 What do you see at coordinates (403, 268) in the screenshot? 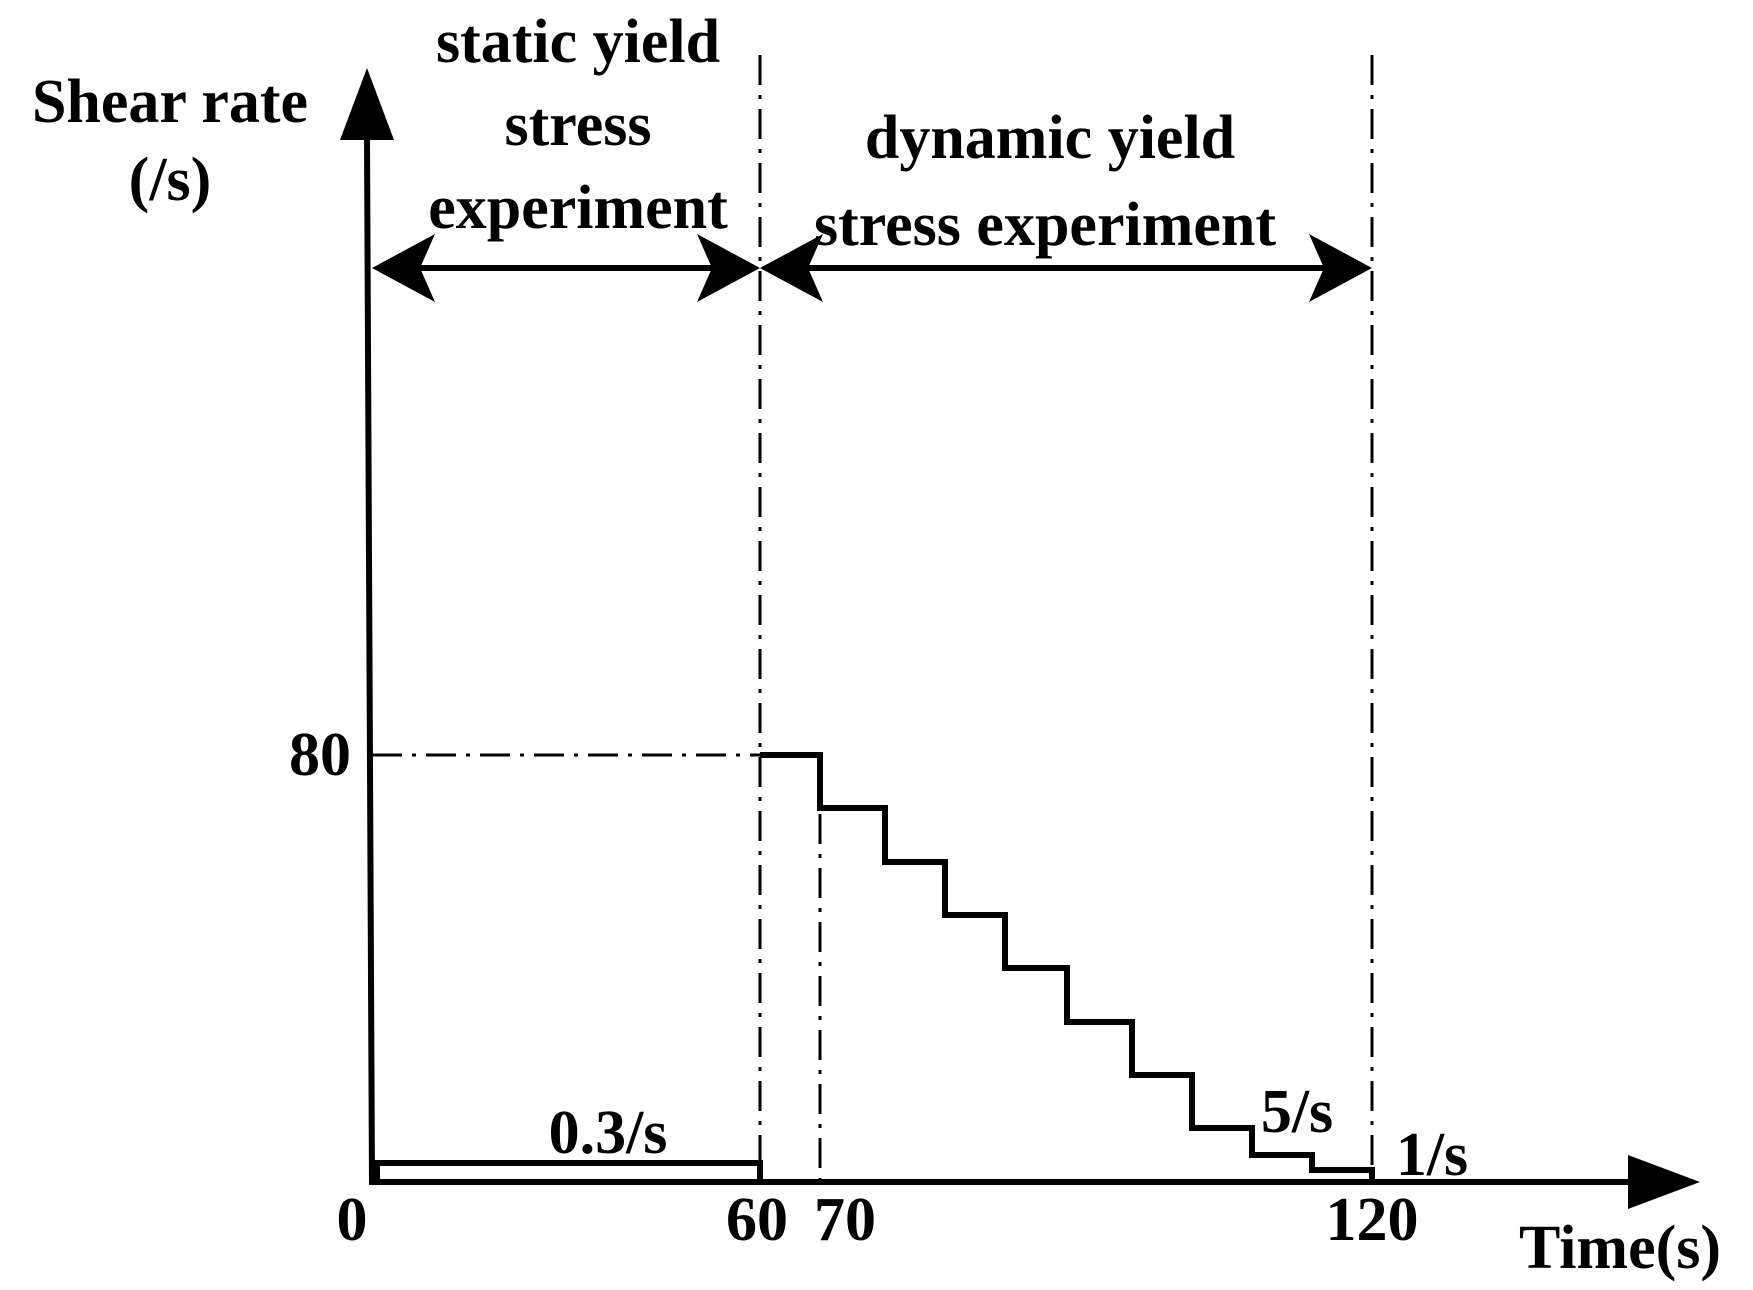
I see `static-phase-arrowhead-left` at bounding box center [403, 268].